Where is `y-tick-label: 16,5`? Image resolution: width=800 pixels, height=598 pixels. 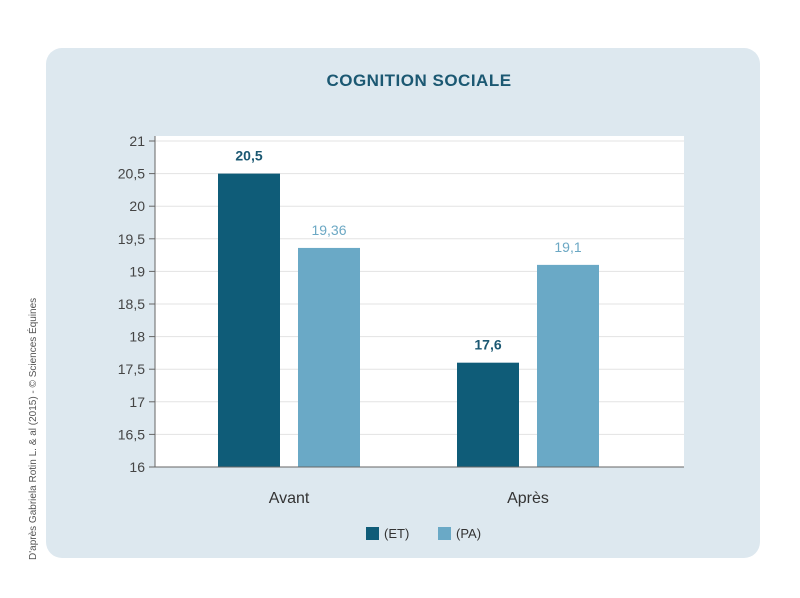
y-tick-label: 16,5 is located at coordinates (131, 434).